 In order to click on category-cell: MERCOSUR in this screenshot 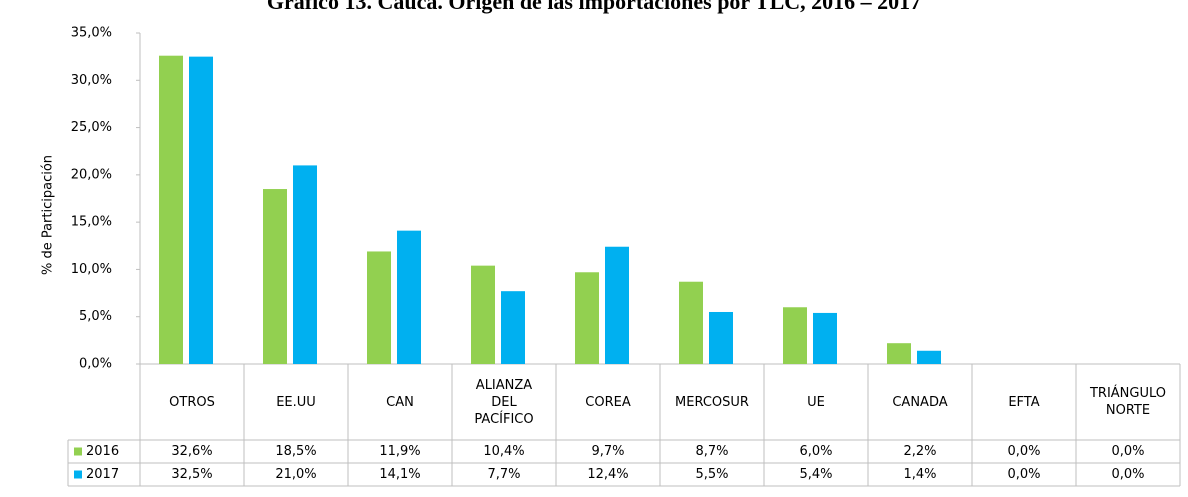, I will do `click(712, 402)`.